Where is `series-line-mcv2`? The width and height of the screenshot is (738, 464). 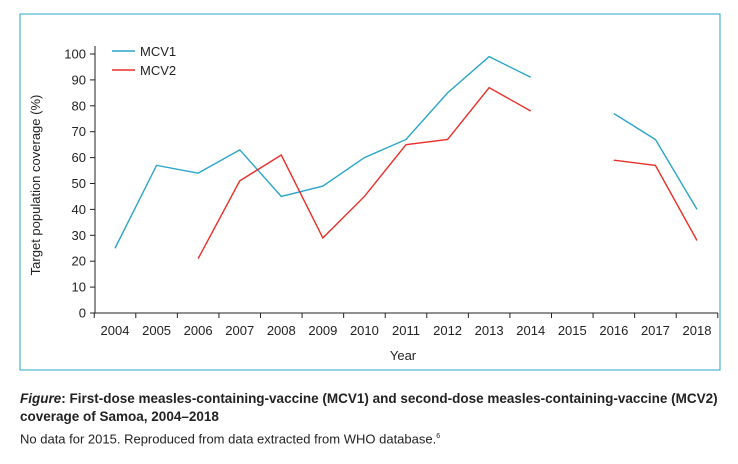
series-line-mcv2 is located at coordinates (655, 200).